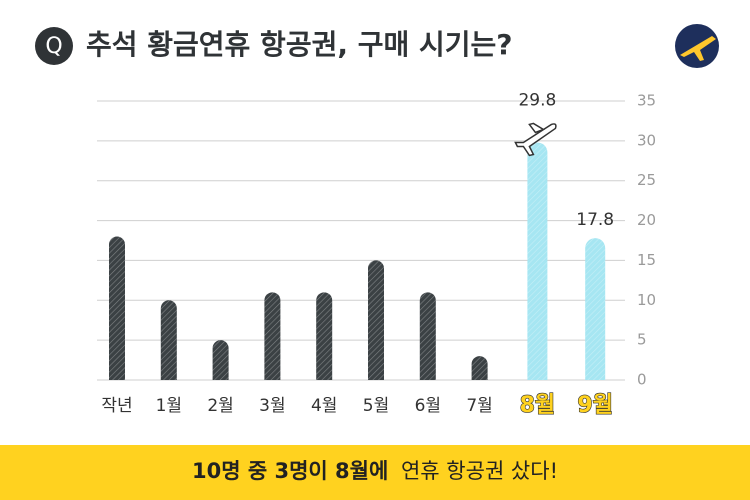 The image size is (750, 500). What do you see at coordinates (428, 406) in the screenshot?
I see `x-tick-label: 6월` at bounding box center [428, 406].